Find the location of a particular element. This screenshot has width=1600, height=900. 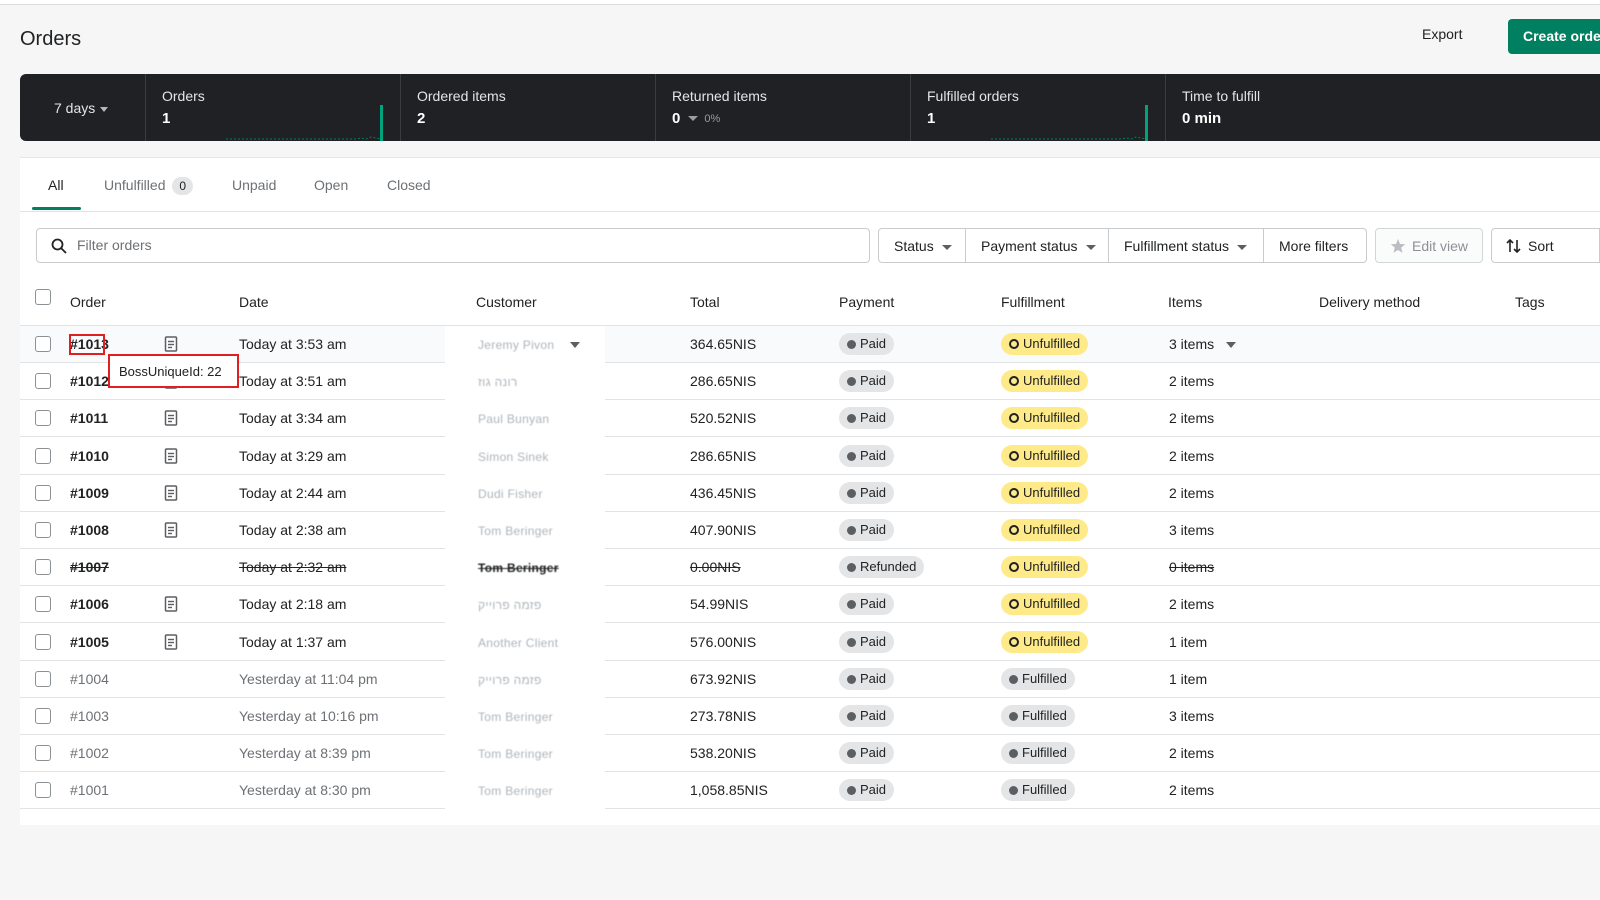

star-icon is located at coordinates (1398, 246).